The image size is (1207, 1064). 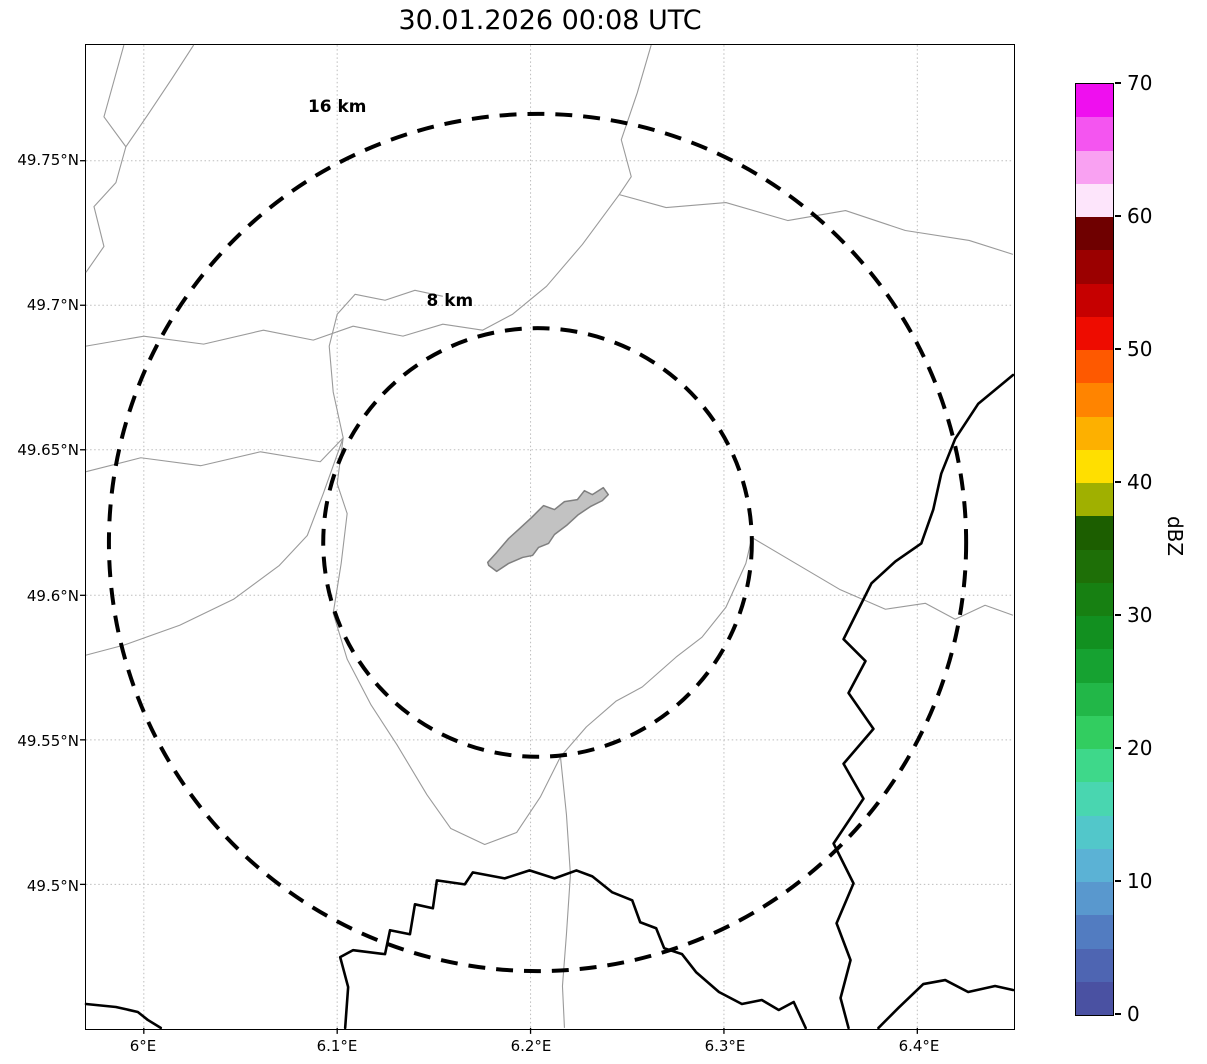 I want to click on colorbar, so click(x=1094, y=549).